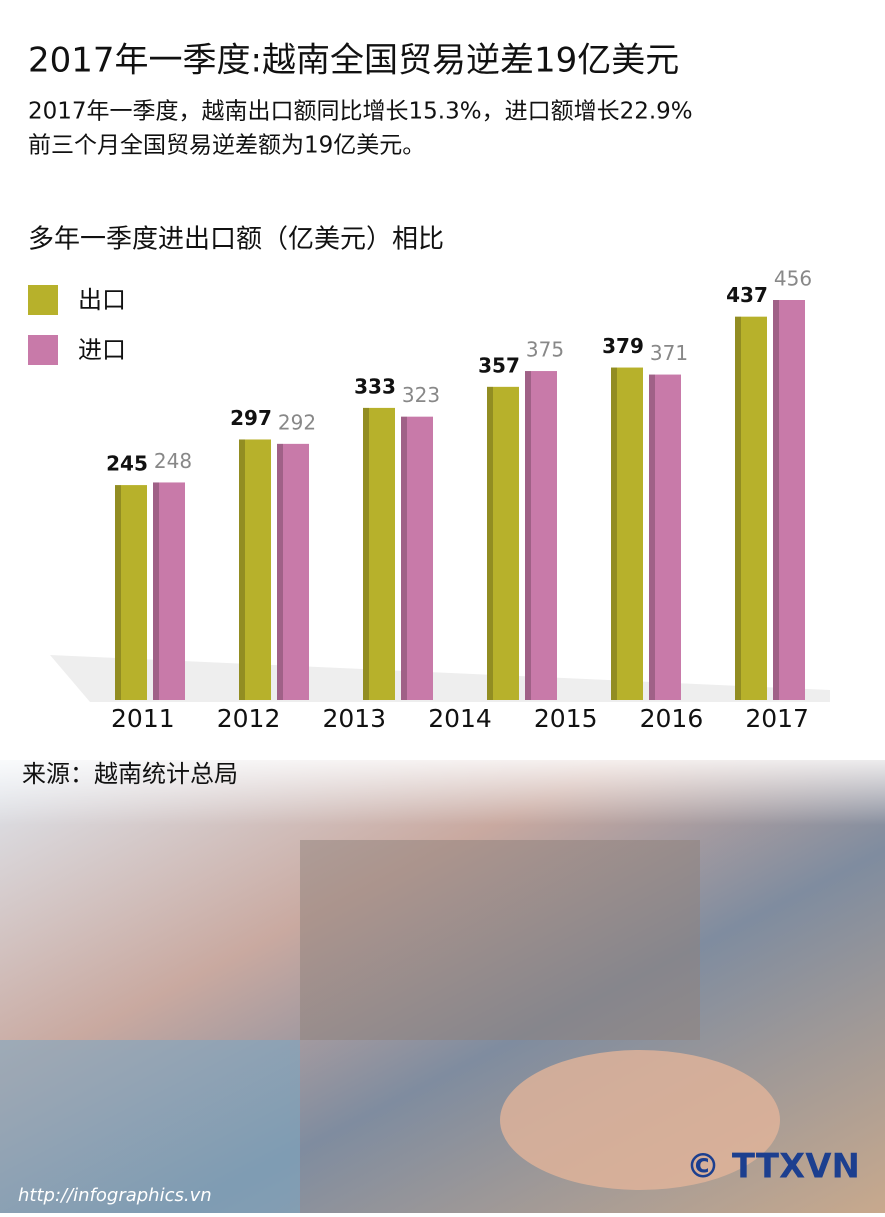 This screenshot has width=885, height=1217. Describe the element at coordinates (127, 464) in the screenshot. I see `value-label: 245` at that location.